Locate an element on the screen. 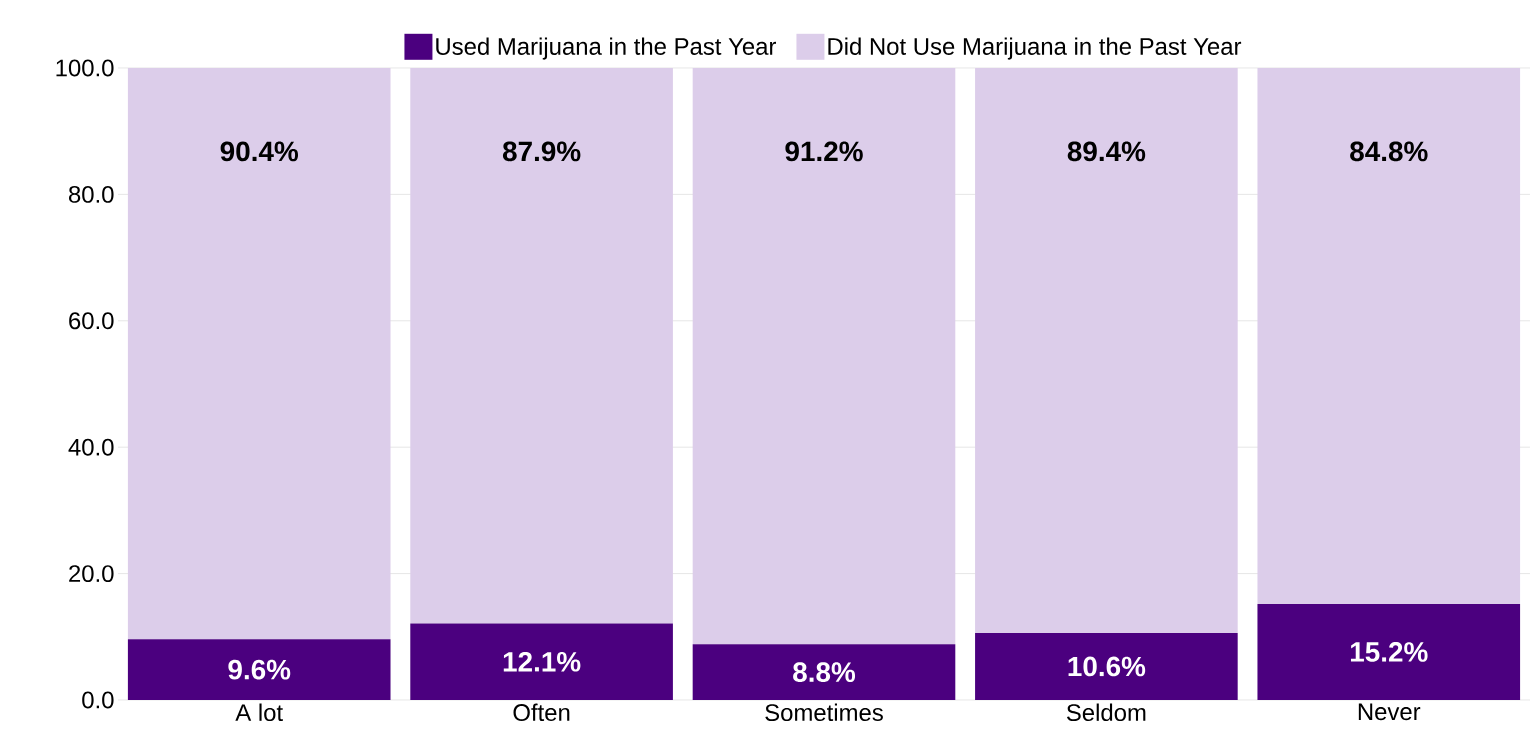 Image resolution: width=1538 pixels, height=748 pixels. y-tick-label: 80.0 is located at coordinates (91, 194).